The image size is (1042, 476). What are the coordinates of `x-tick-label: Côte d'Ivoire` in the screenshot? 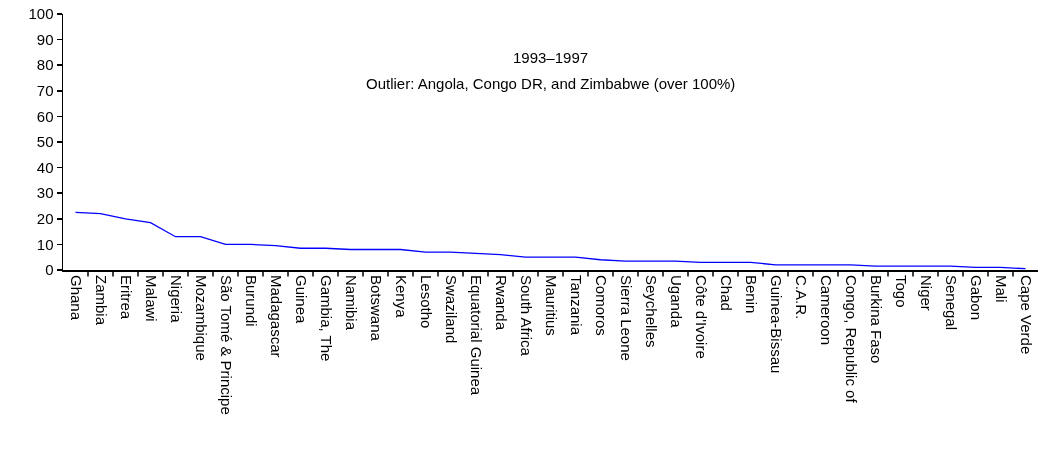 It's located at (701, 317).